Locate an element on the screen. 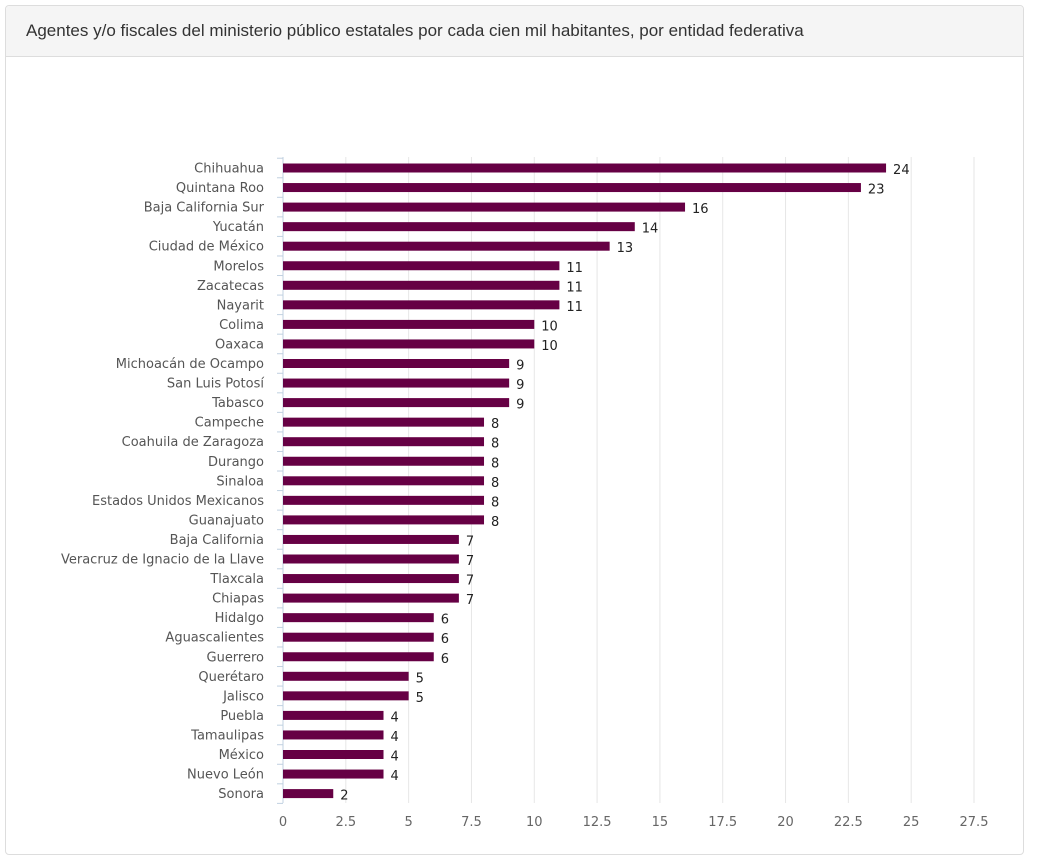  x-tick-label: 25 is located at coordinates (911, 822).